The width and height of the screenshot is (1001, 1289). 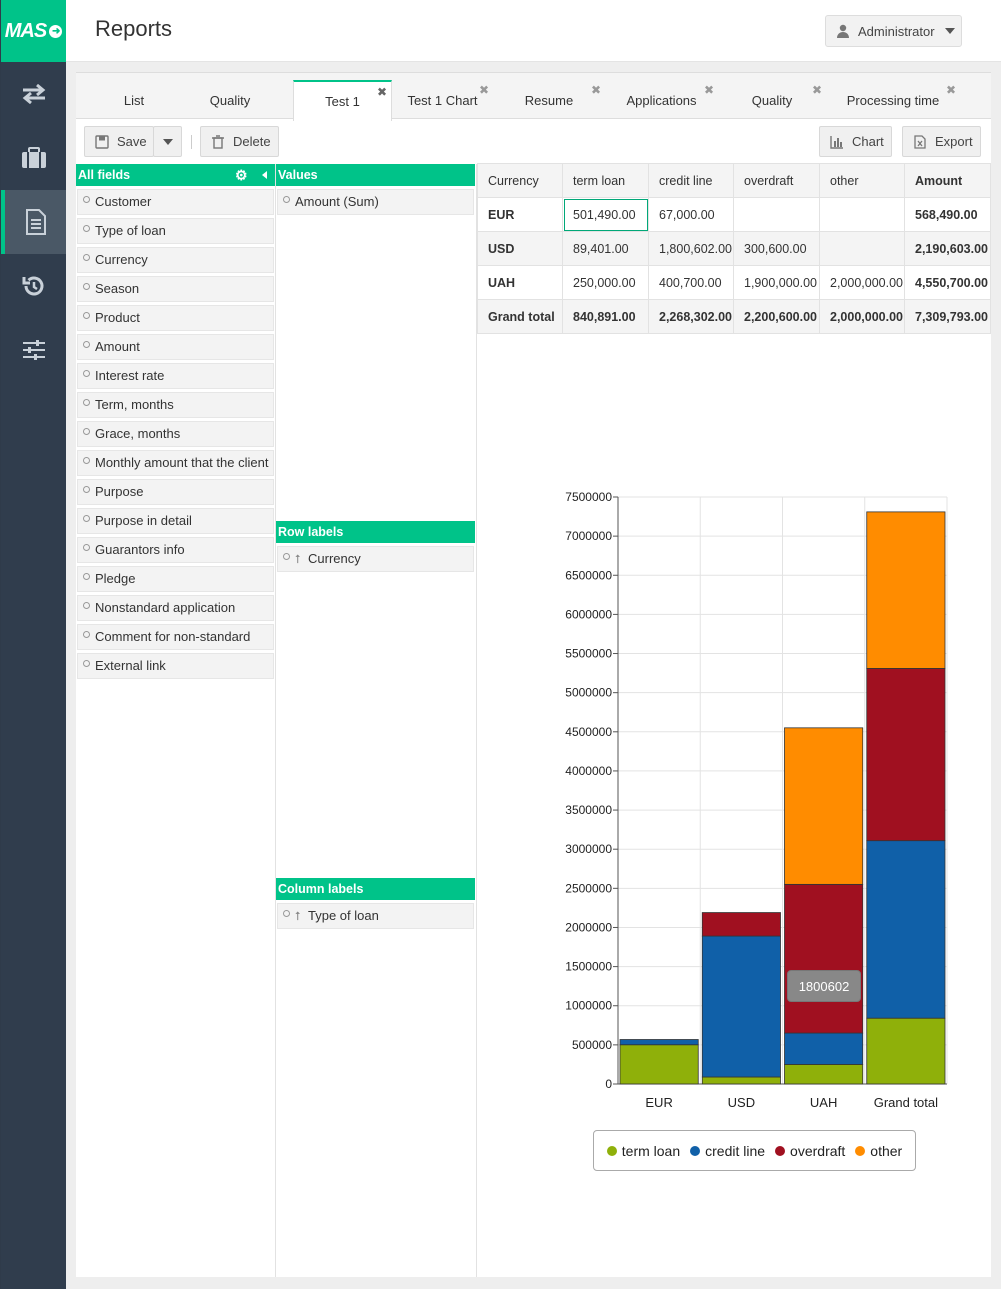 I want to click on column-header: Currency, so click(x=520, y=180).